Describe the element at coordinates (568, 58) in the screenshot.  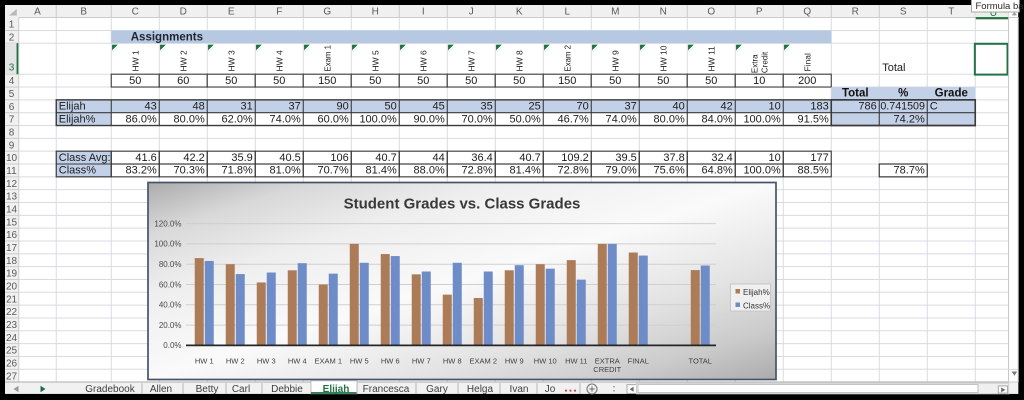
I see `svg-text: Exam 2` at that location.